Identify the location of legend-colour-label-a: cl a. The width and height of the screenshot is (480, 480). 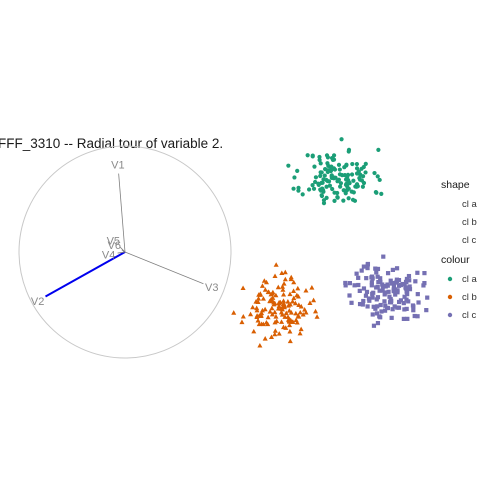
(470, 279).